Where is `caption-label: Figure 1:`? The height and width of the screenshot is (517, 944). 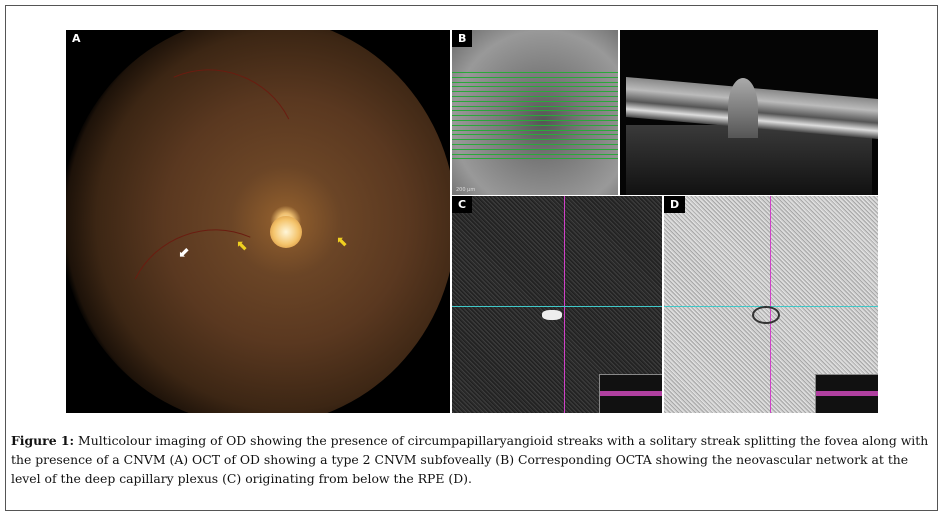
caption-label: Figure 1: is located at coordinates (43, 440).